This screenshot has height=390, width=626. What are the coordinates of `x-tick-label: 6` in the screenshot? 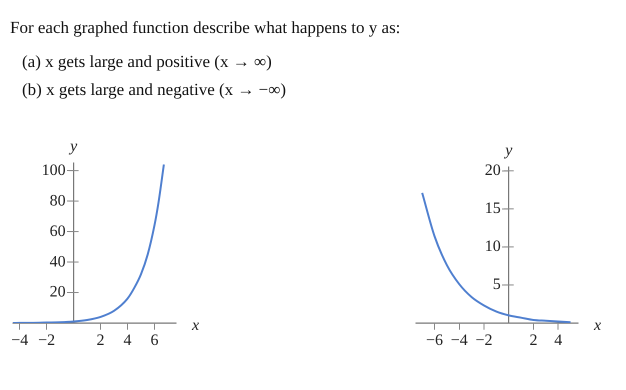 It's located at (154, 340).